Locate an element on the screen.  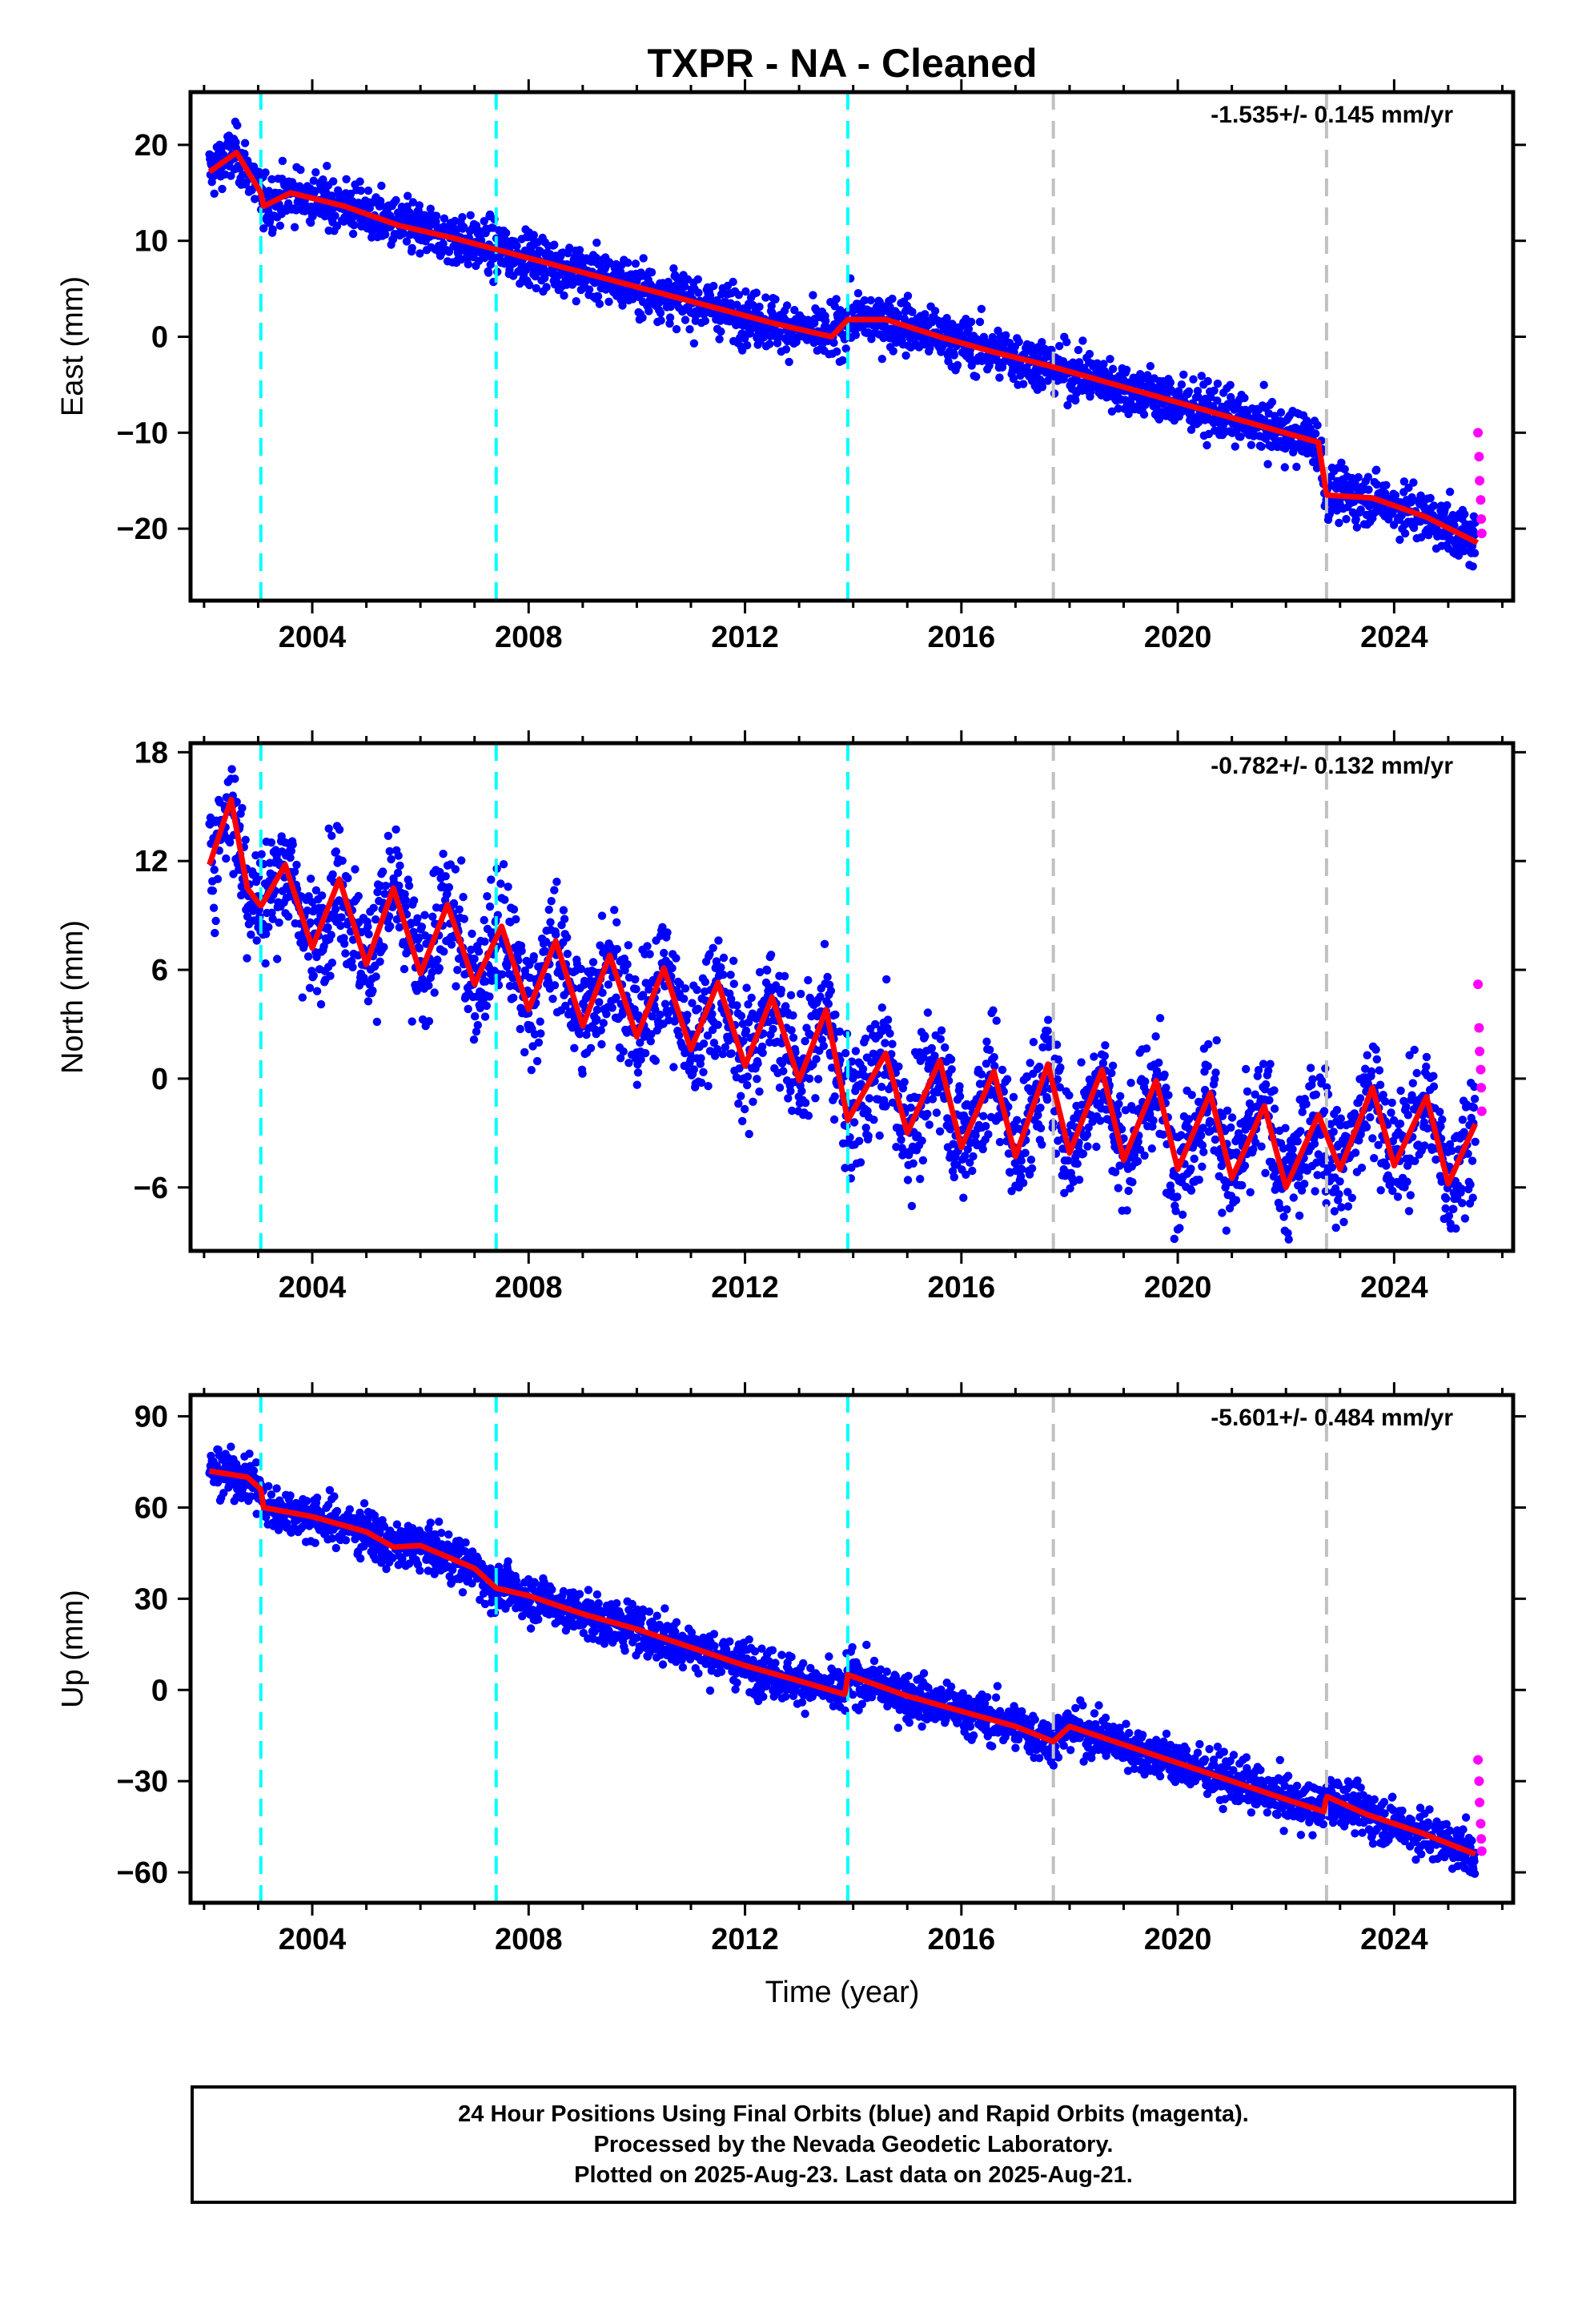
velocity-rate-label: -1.535+/- 0.145 mm/yr is located at coordinates (1332, 115).